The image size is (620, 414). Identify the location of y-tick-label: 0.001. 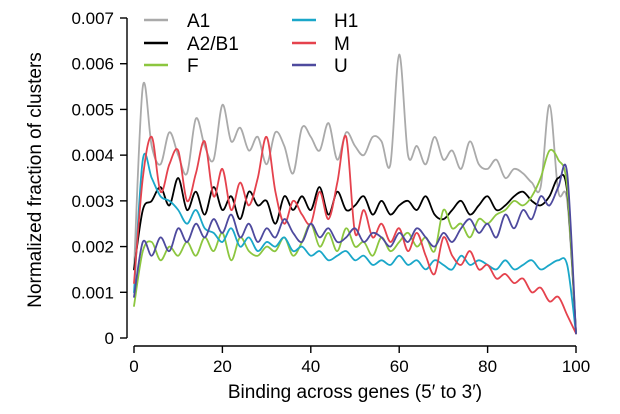
(92, 292).